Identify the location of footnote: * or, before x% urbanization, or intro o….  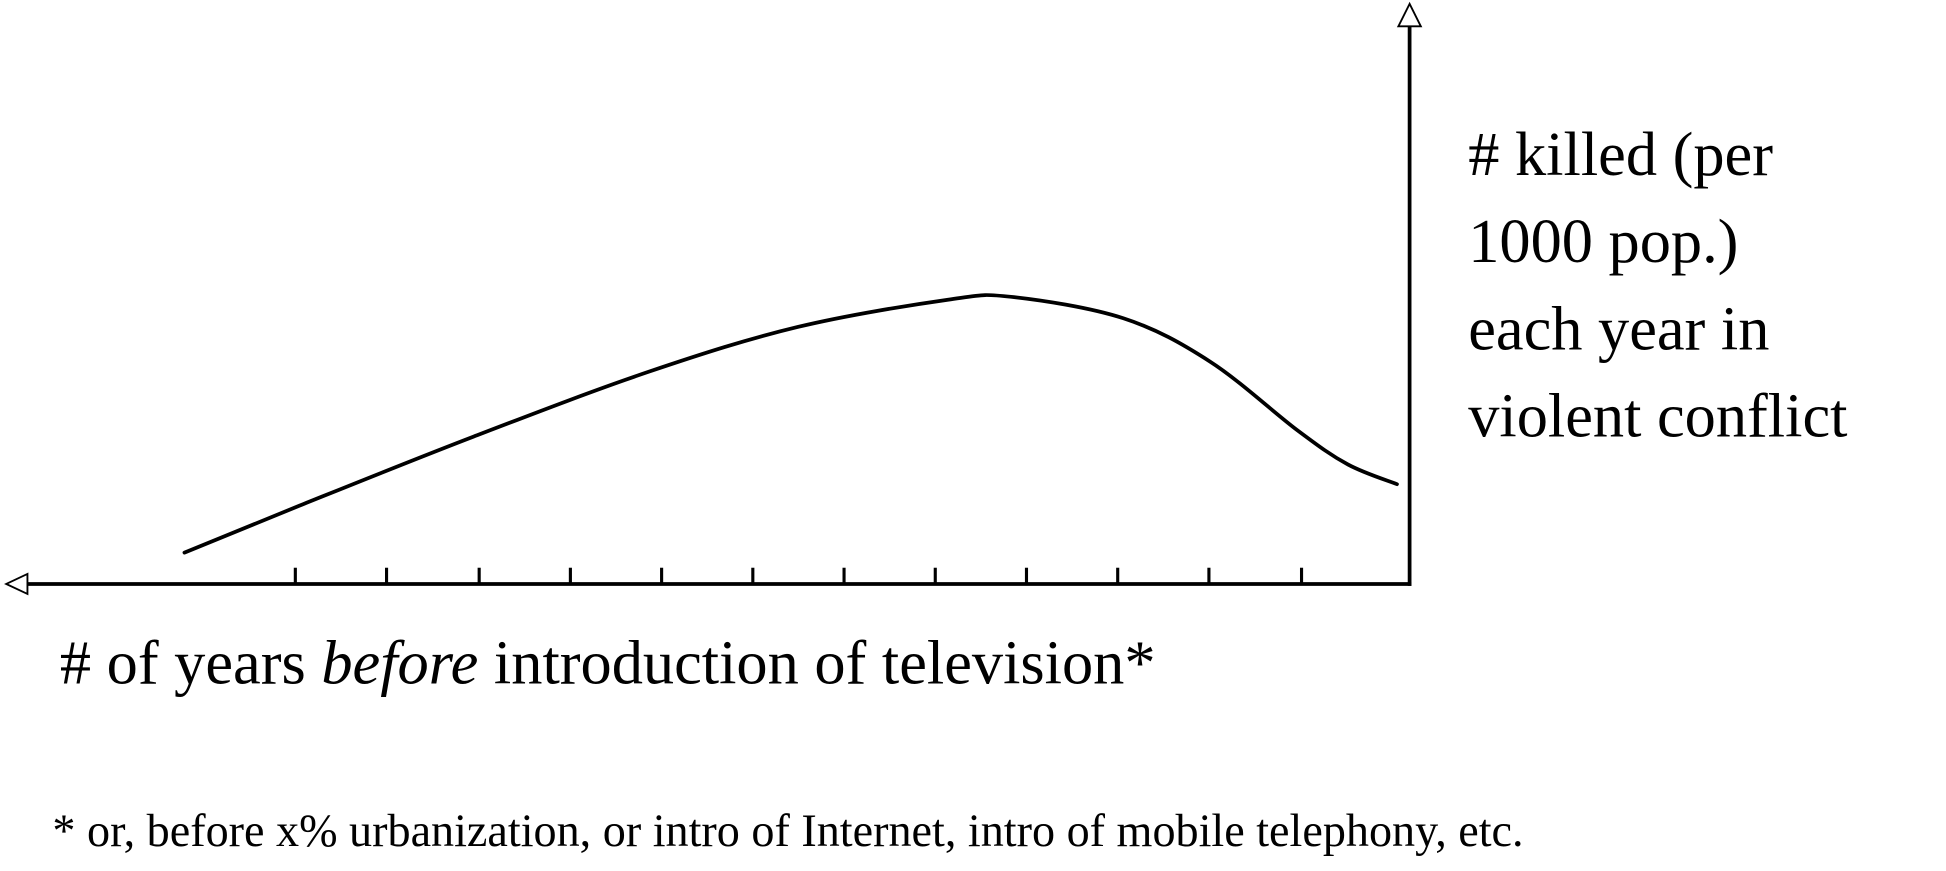
(787, 830).